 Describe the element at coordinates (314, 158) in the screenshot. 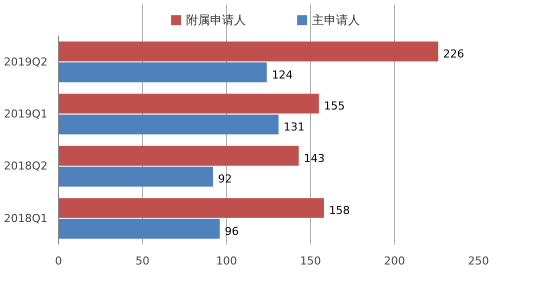

I see `data-label: 143` at that location.